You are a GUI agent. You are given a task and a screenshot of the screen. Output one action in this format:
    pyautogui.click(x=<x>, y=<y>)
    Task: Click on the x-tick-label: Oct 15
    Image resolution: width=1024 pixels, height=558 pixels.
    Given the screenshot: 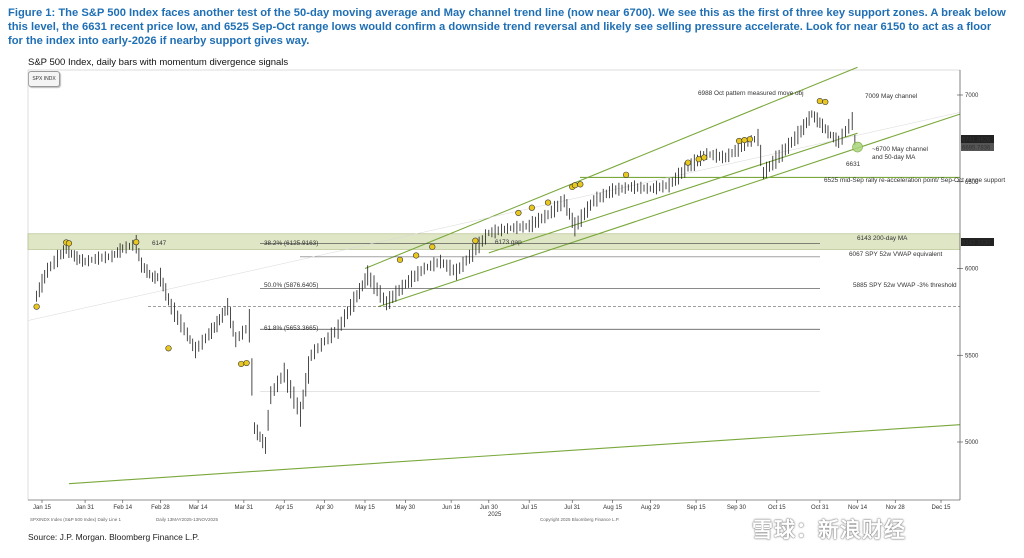 What is the action you would take?
    pyautogui.click(x=777, y=508)
    